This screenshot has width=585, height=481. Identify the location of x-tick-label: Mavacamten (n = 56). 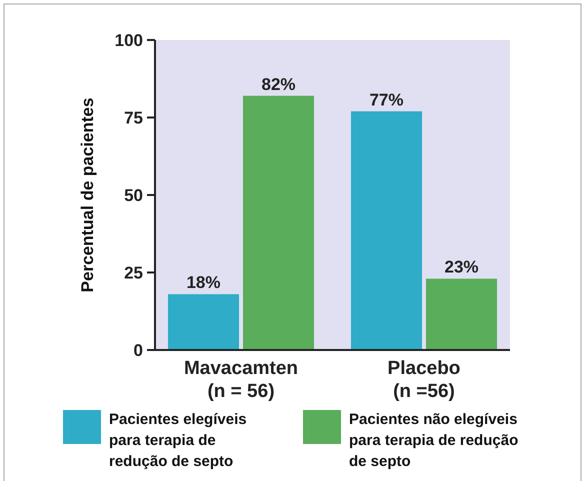
(241, 380).